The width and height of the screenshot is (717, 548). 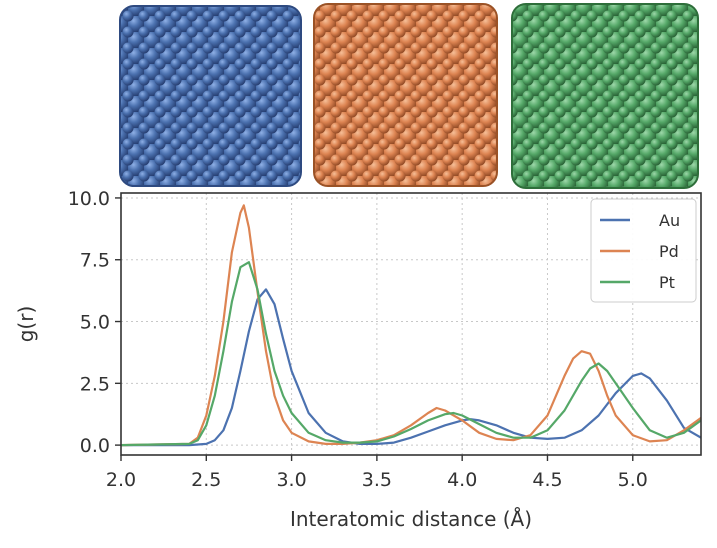 What do you see at coordinates (669, 251) in the screenshot?
I see `legend-label-pd: Pd` at bounding box center [669, 251].